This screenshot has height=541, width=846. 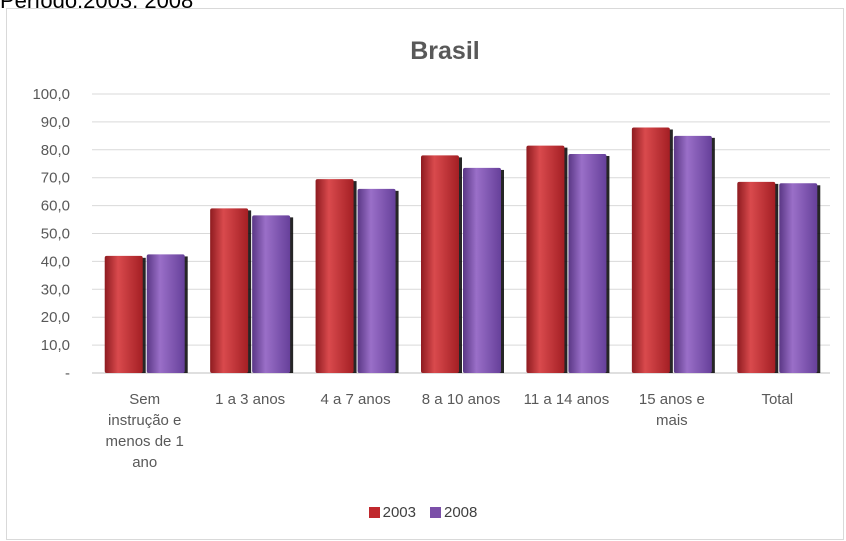 I want to click on y-tick-label: 20,0, so click(x=55, y=317).